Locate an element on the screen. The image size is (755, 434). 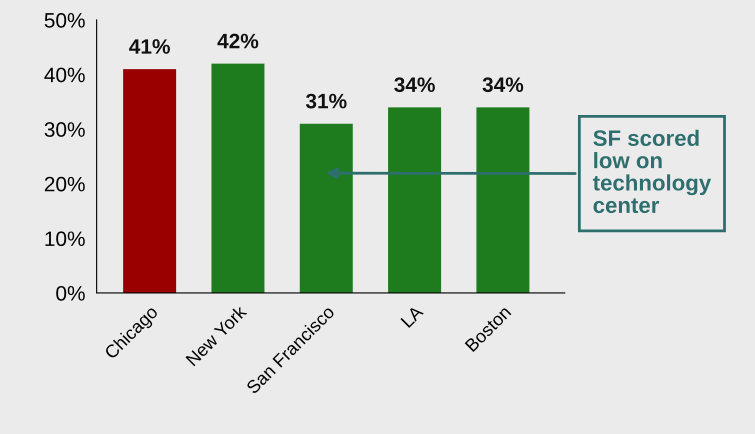
text: SF scored low on technology center is located at coordinates (652, 172).